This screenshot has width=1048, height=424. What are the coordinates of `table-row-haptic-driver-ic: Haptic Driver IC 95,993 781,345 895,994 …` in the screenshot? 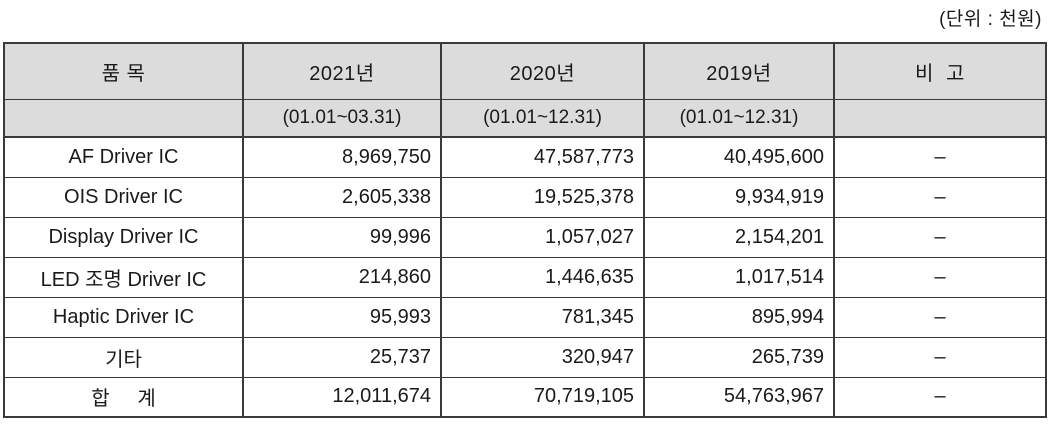 It's located at (525, 317).